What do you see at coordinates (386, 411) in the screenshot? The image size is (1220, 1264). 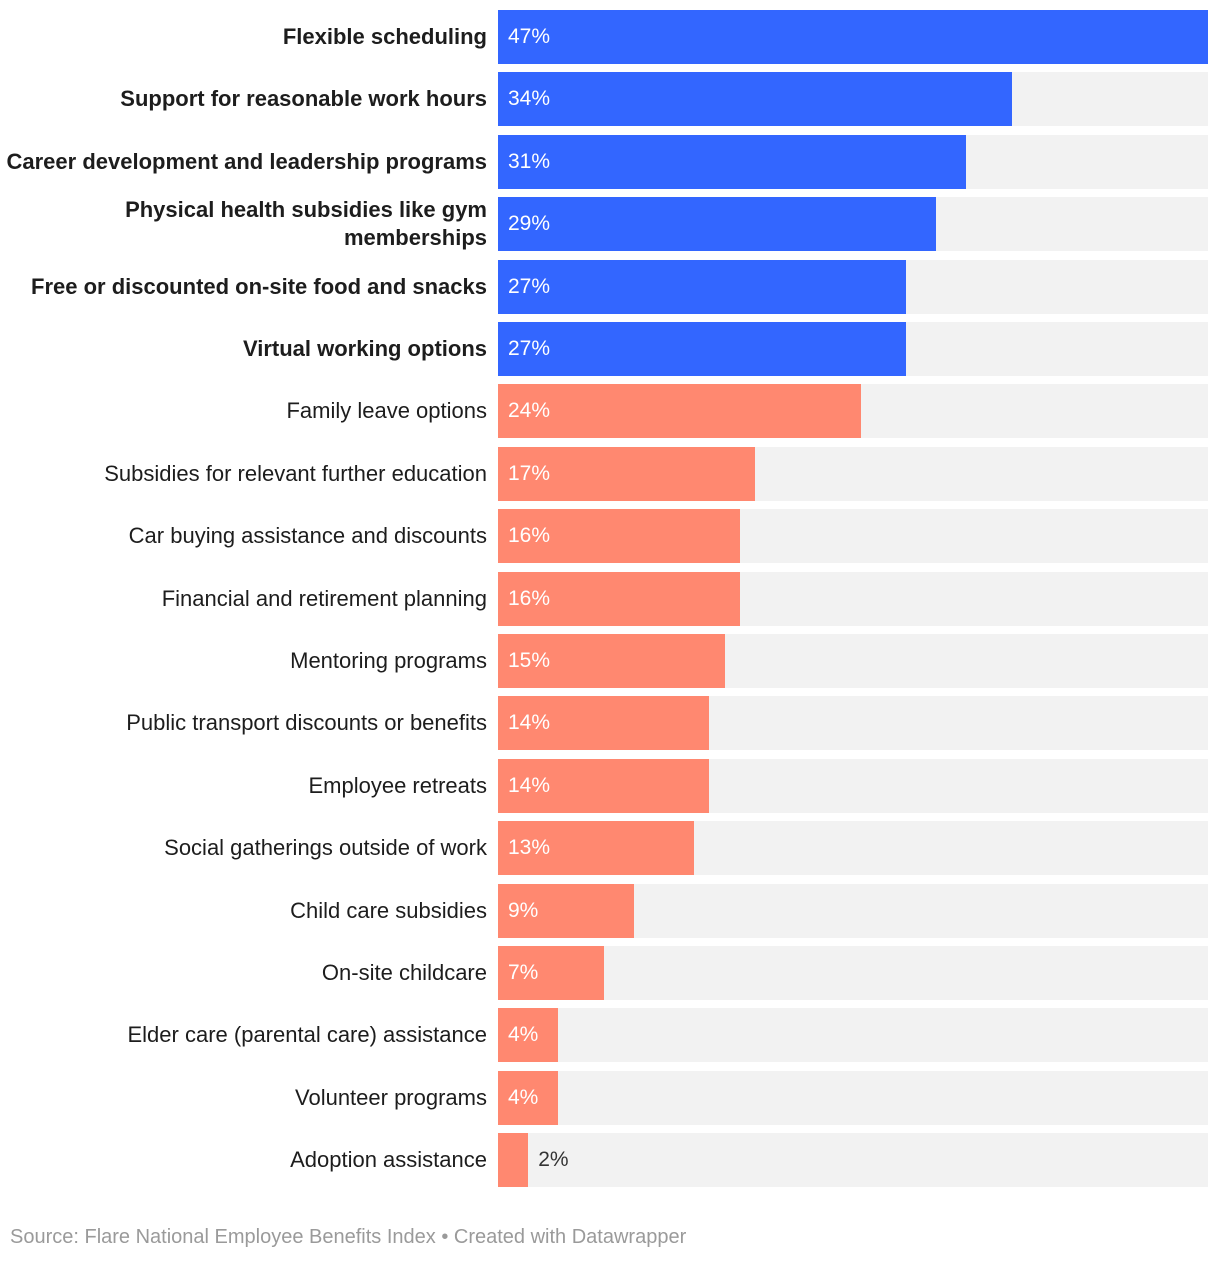 I see `category-label: Family leave options` at bounding box center [386, 411].